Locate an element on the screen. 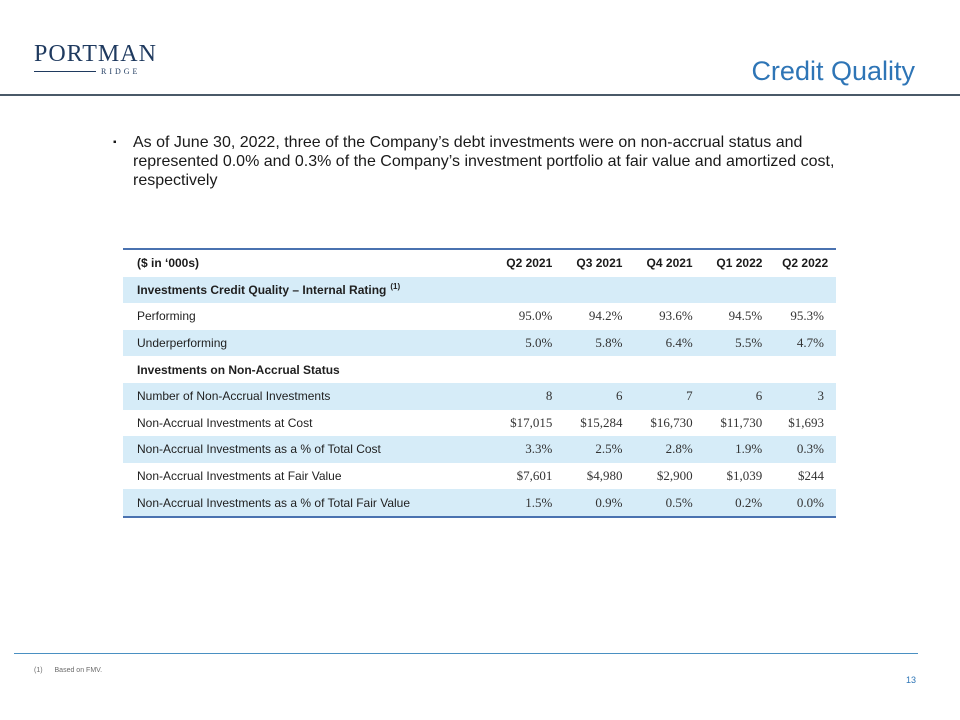 The height and width of the screenshot is (720, 960). table-cell: 0.5% is located at coordinates (669, 503).